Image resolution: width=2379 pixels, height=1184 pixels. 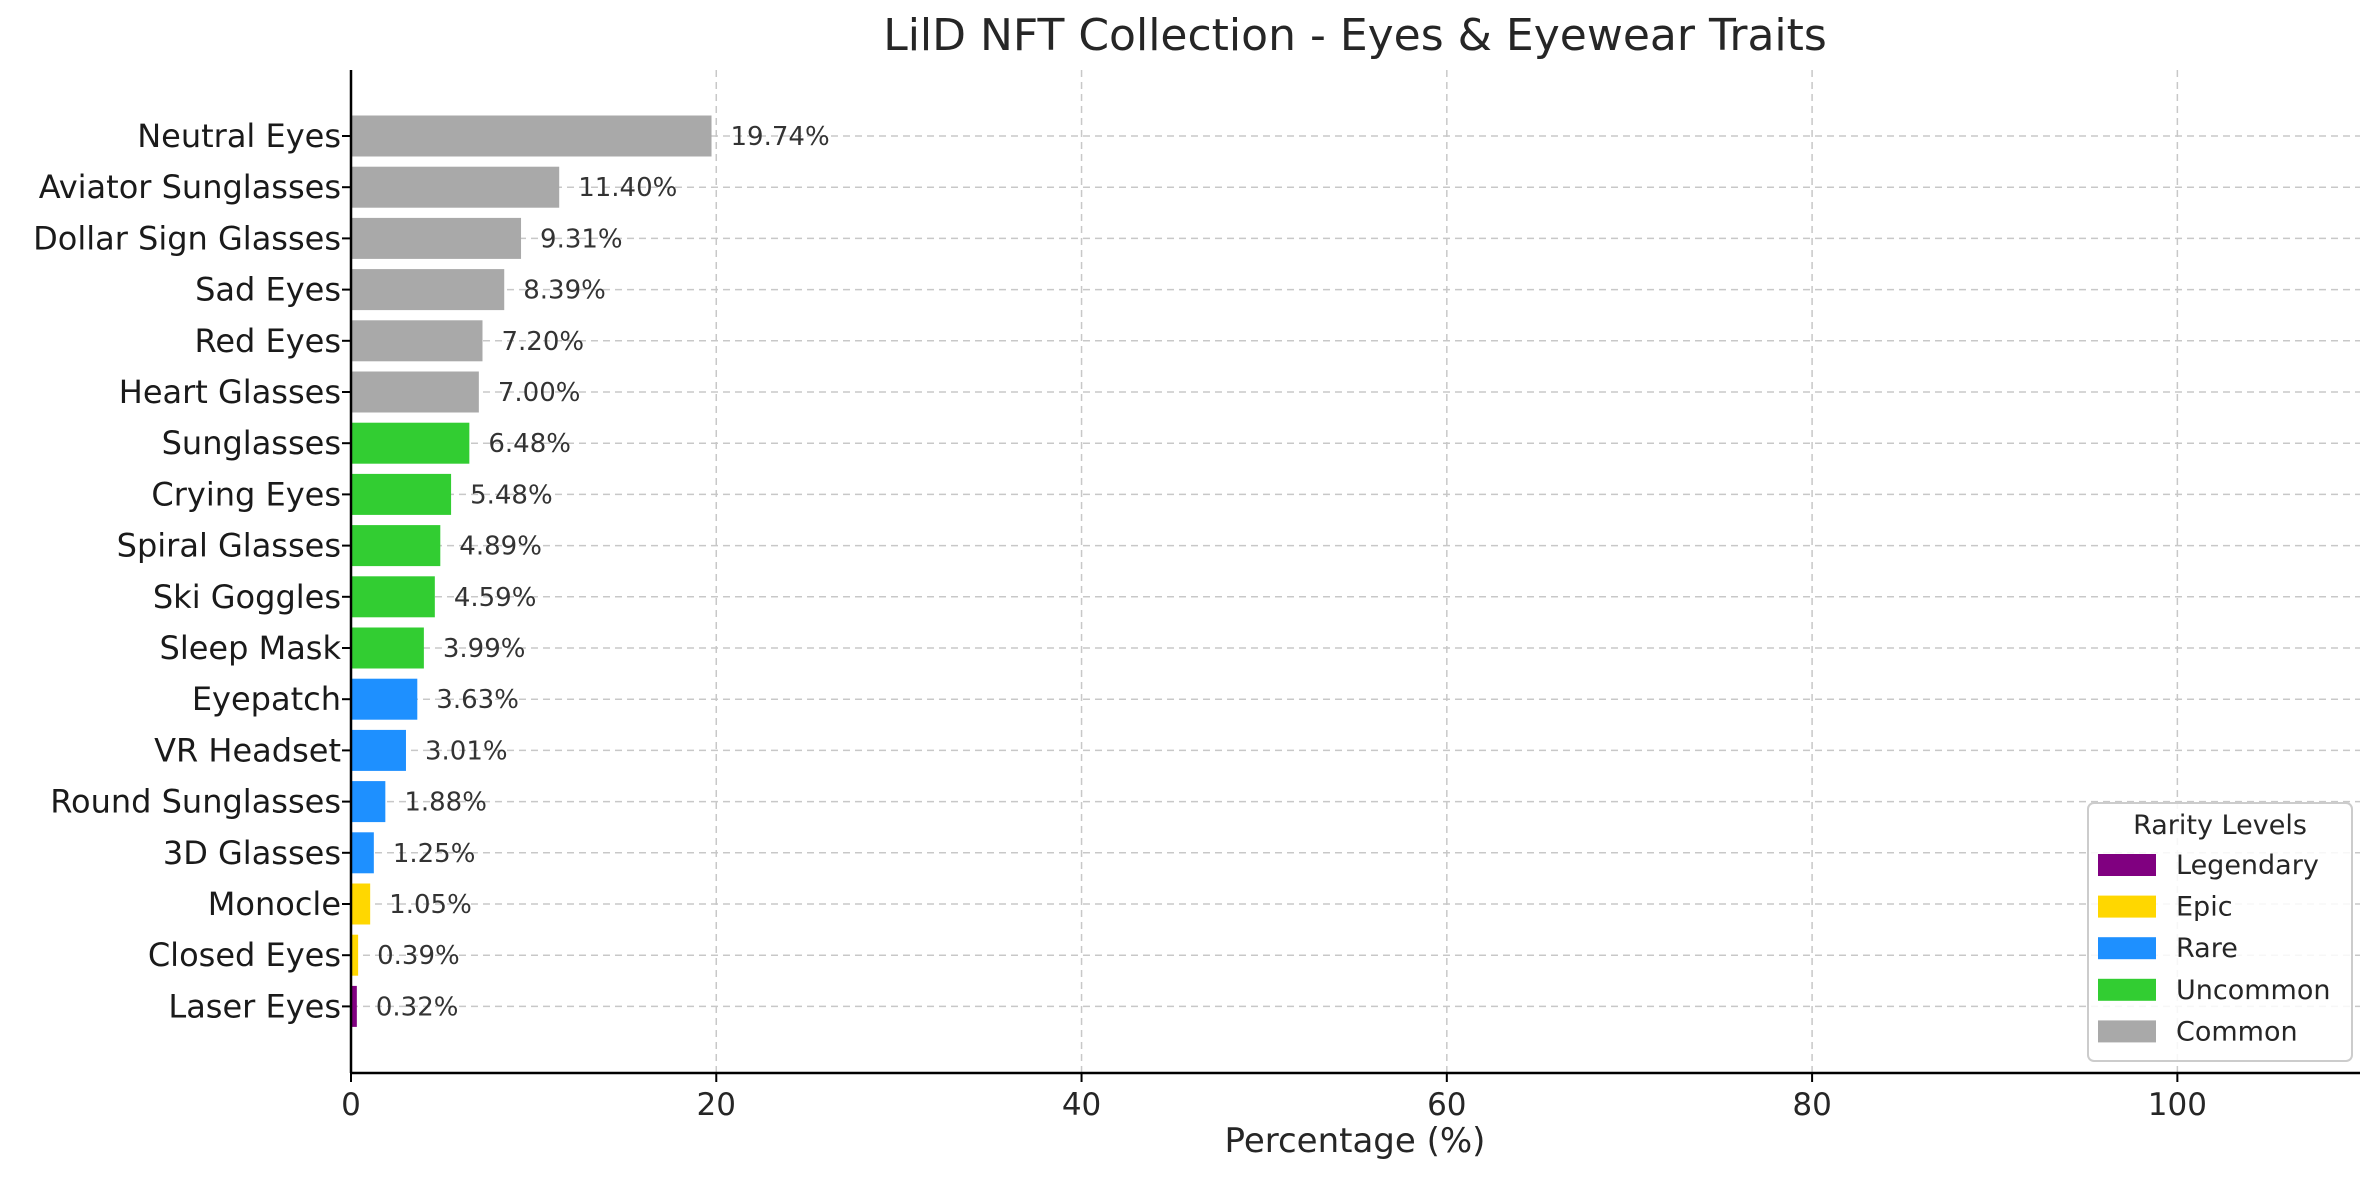 What do you see at coordinates (418, 956) in the screenshot?
I see `bar-value-label: 0.39%` at bounding box center [418, 956].